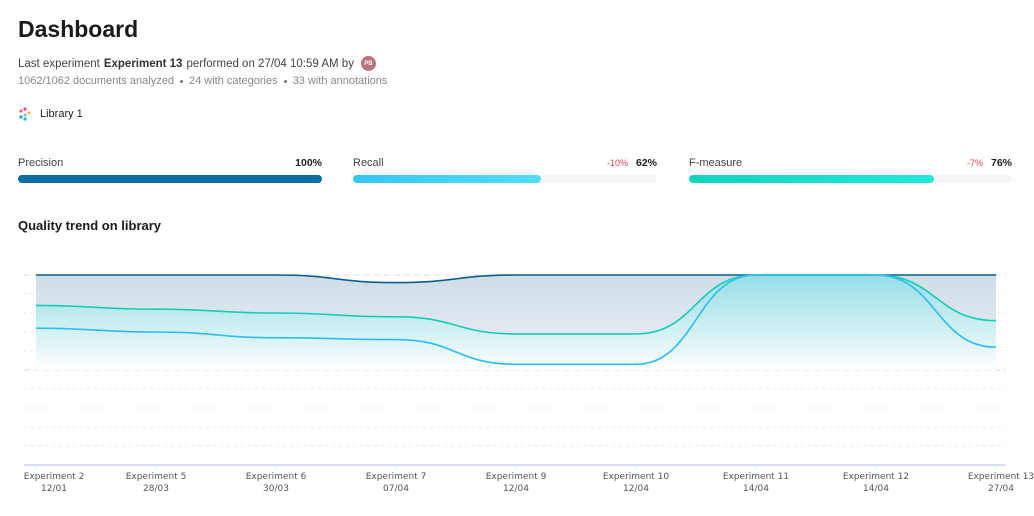  I want to click on x-tick-date: 28/03, so click(156, 489).